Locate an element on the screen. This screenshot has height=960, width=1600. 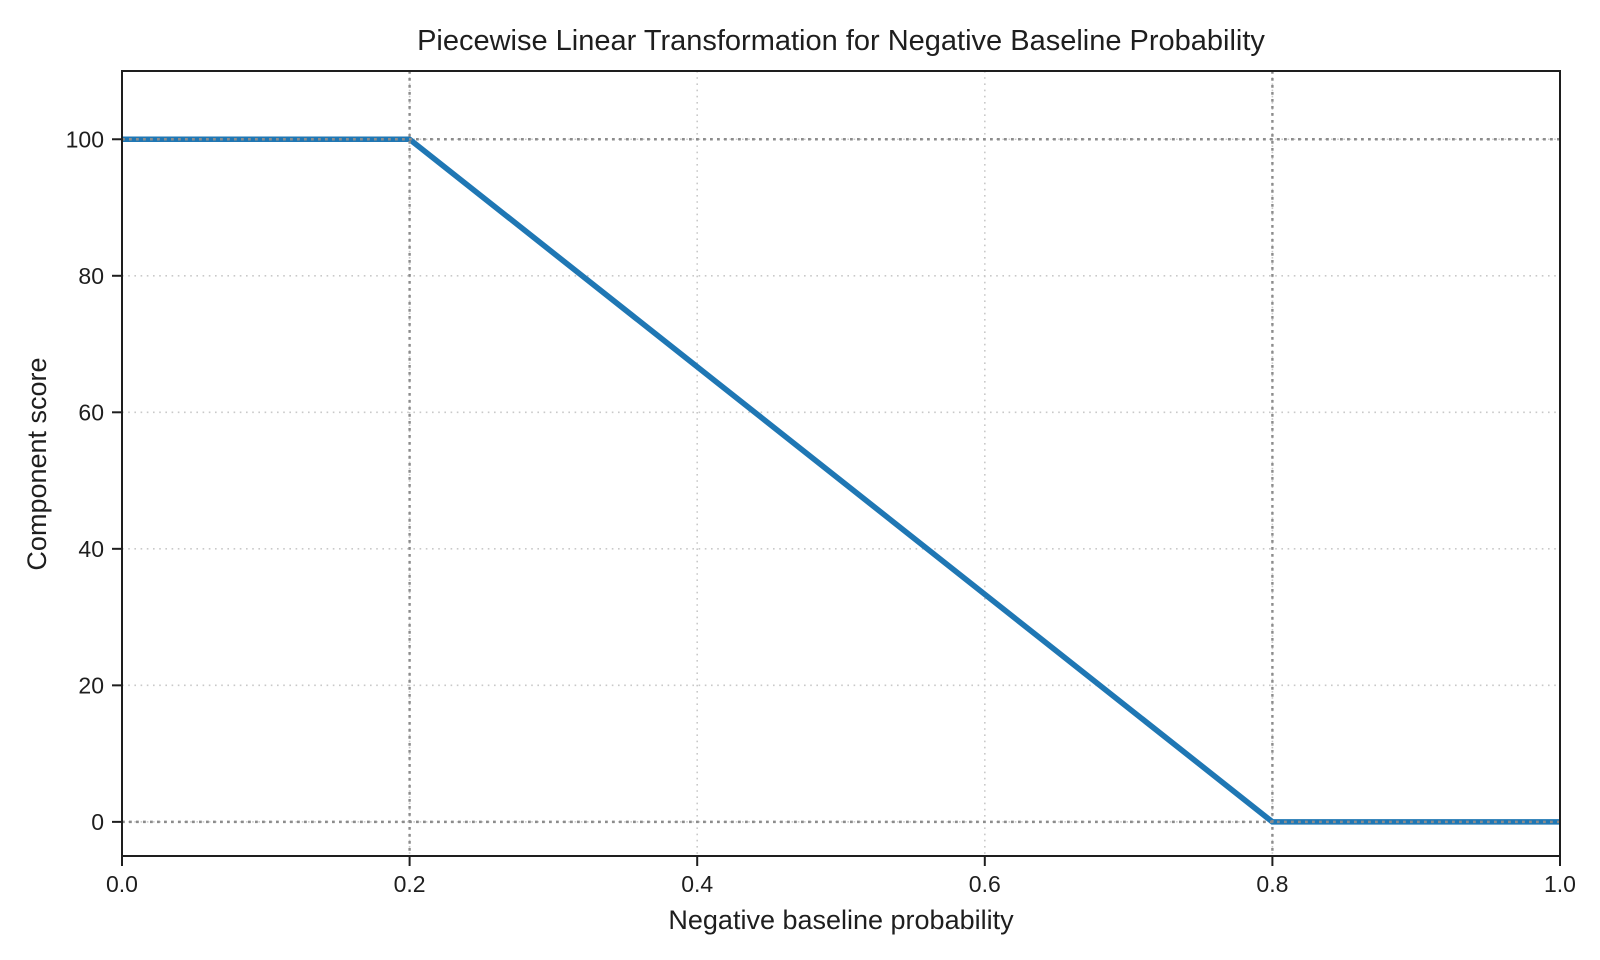
x-tick-label-0.2: 0.2 is located at coordinates (410, 884).